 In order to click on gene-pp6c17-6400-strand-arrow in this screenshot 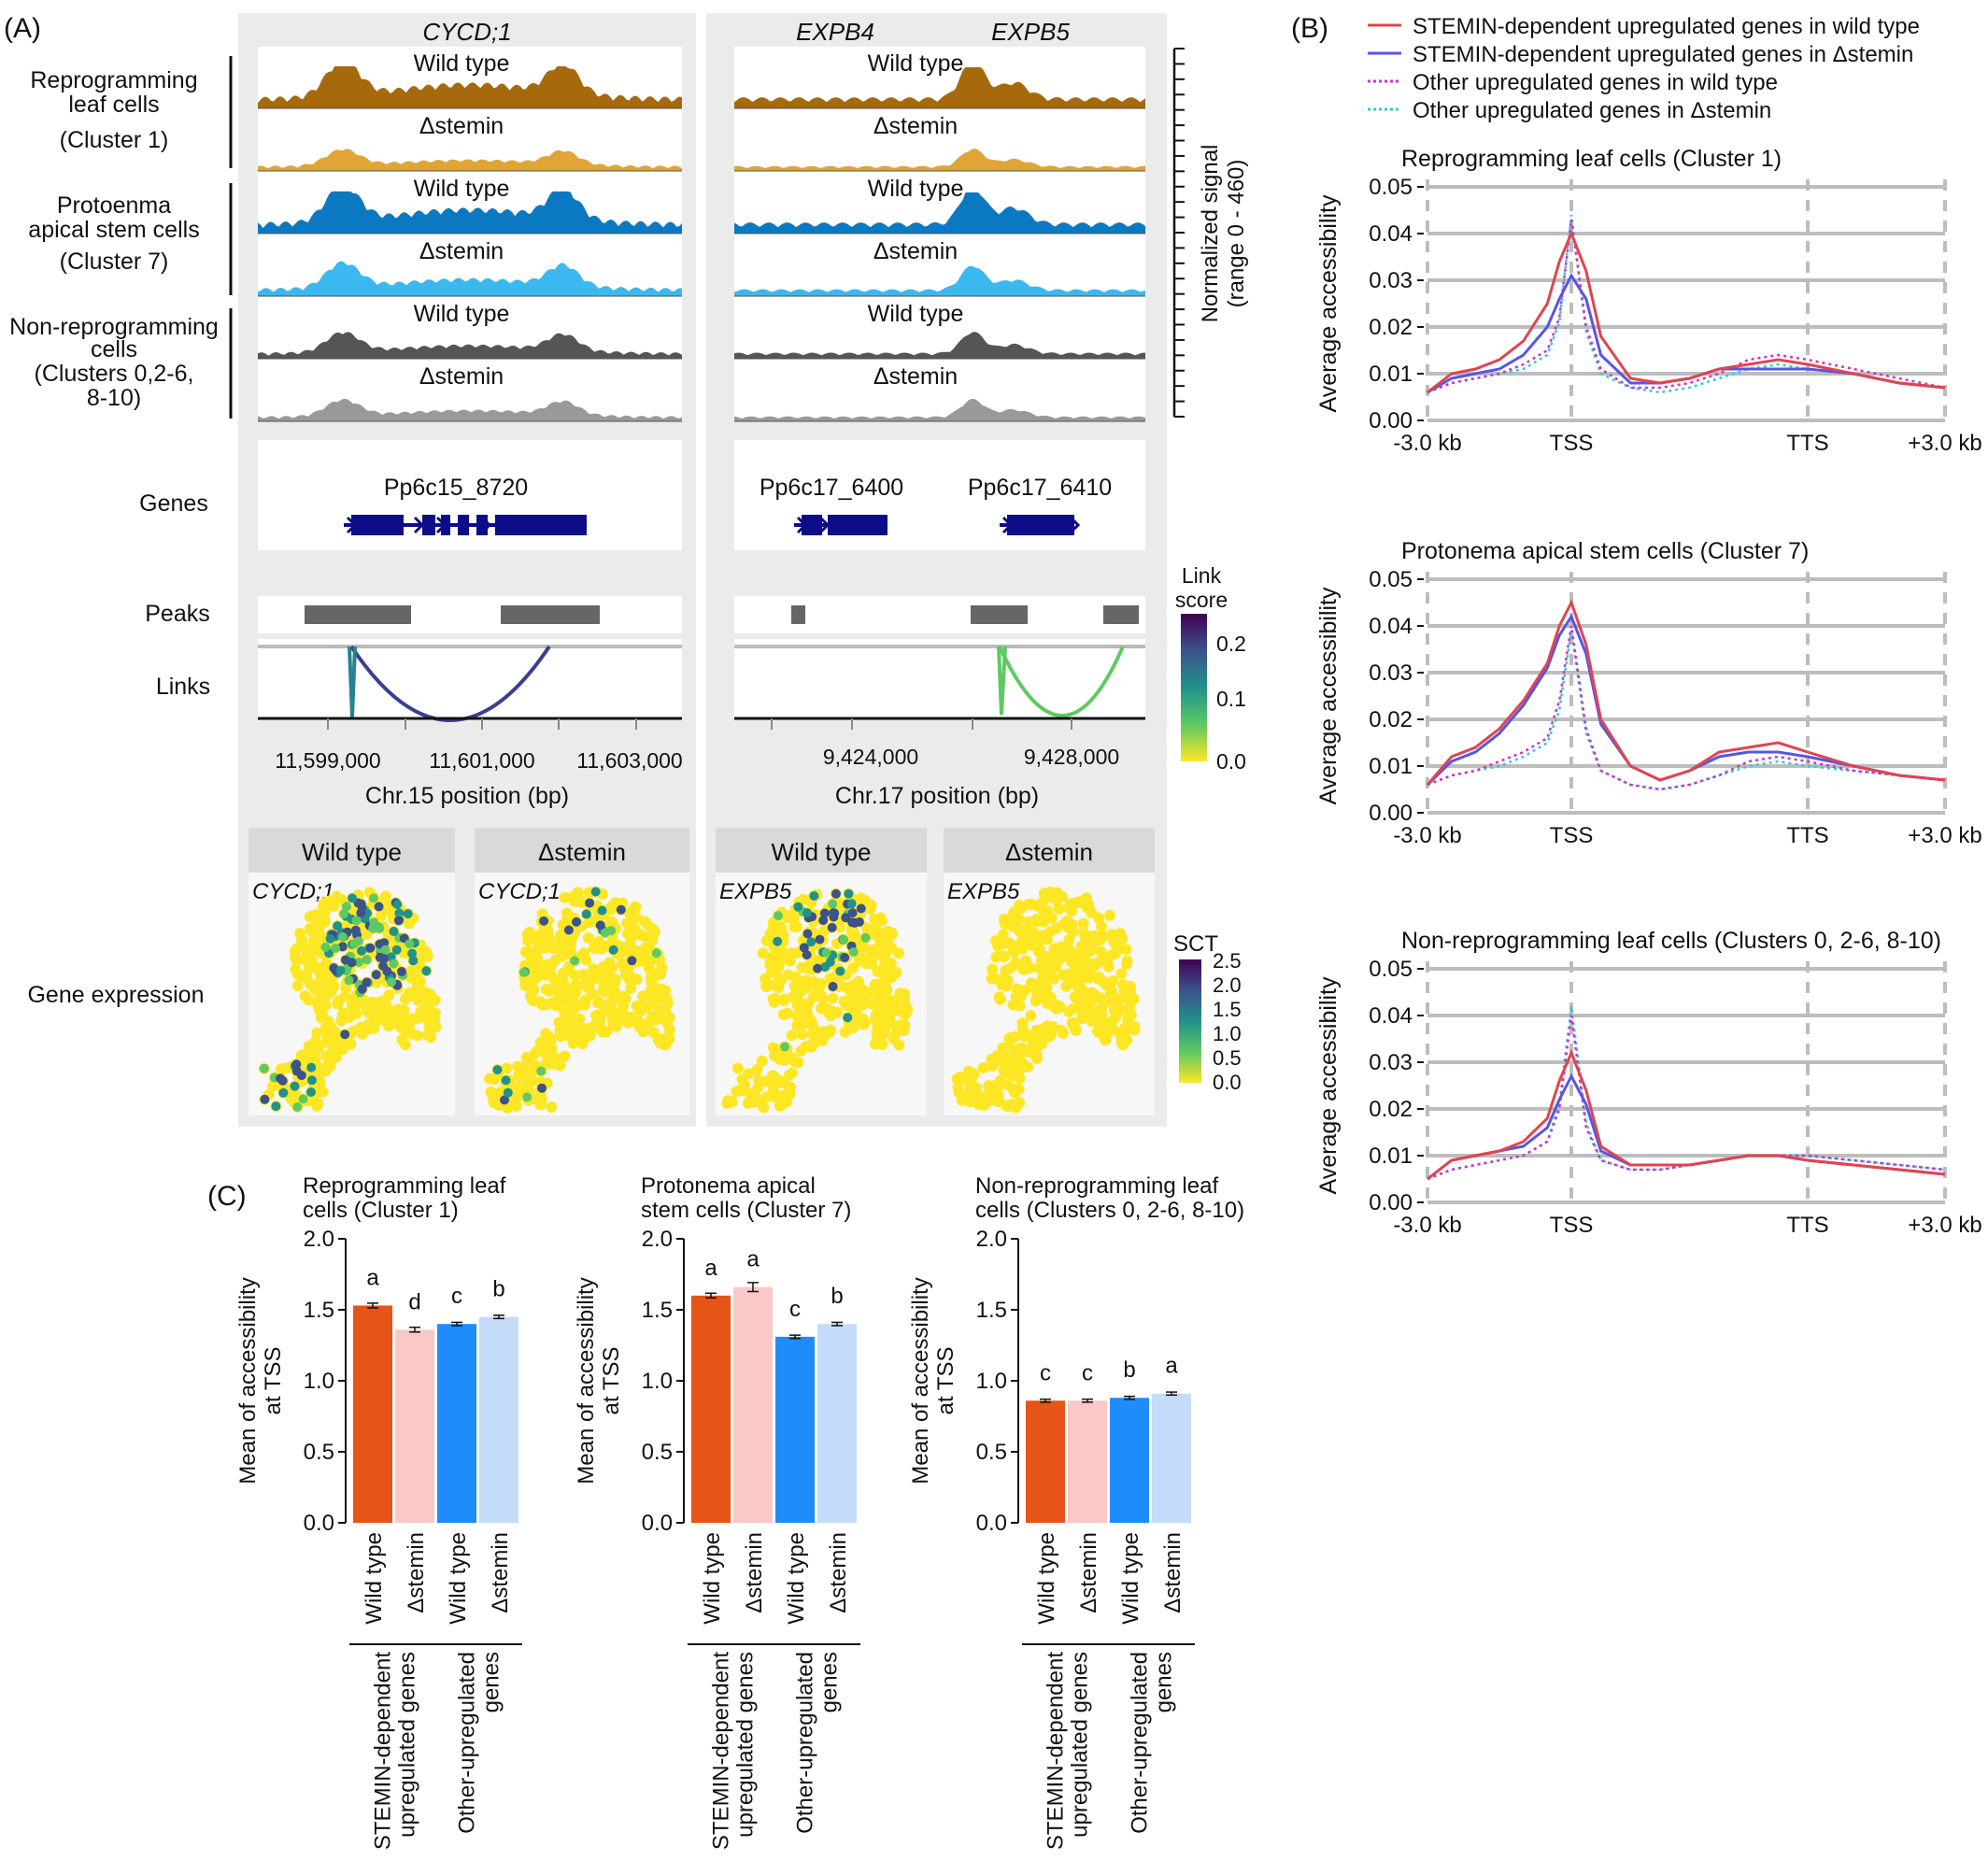, I will do `click(802, 525)`.